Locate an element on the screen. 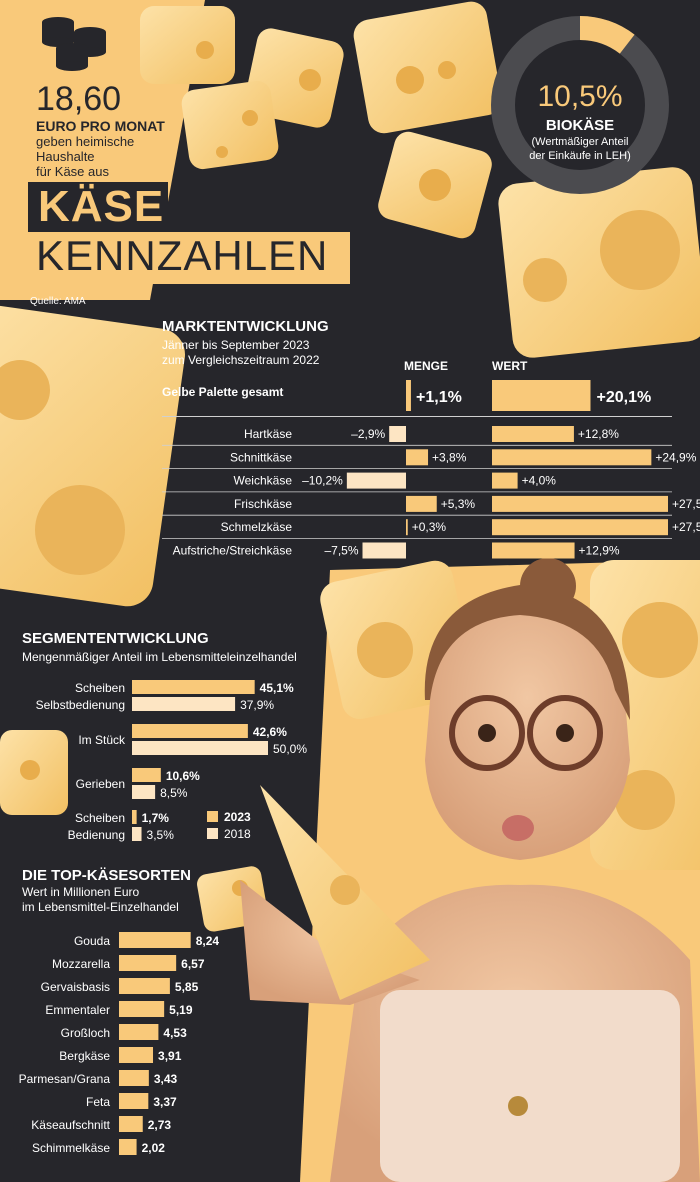 The width and height of the screenshot is (700, 1182). category-label: Schmelzkäse is located at coordinates (257, 527).